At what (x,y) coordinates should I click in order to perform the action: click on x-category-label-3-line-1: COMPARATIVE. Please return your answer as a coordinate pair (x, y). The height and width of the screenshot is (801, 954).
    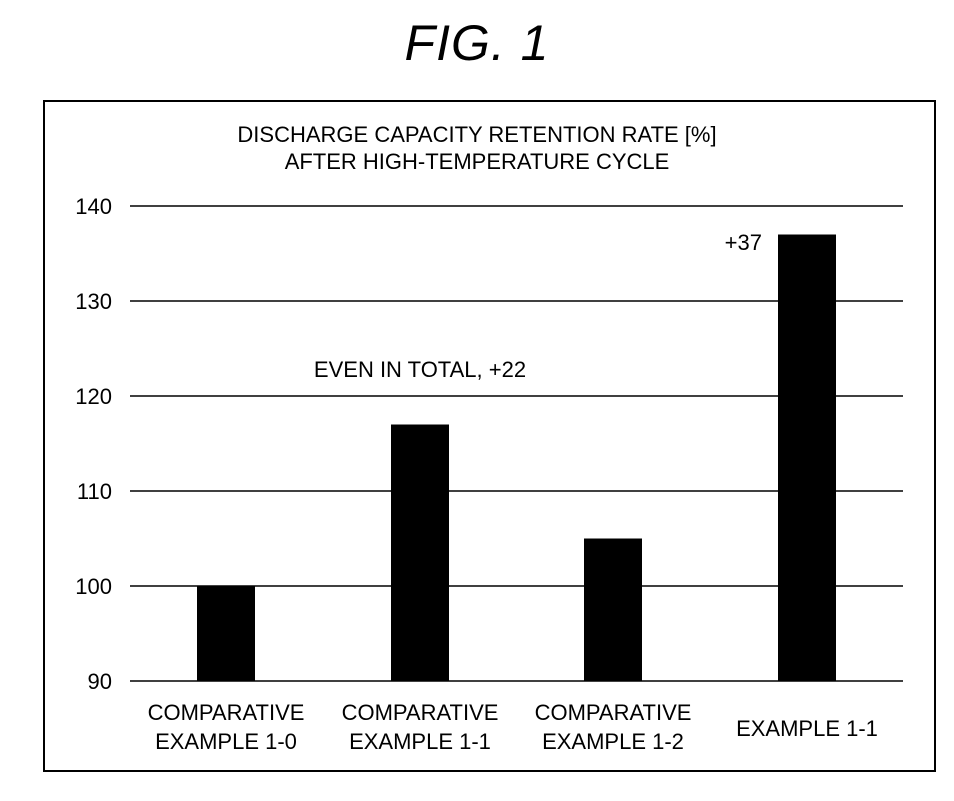
    Looking at the image, I should click on (613, 712).